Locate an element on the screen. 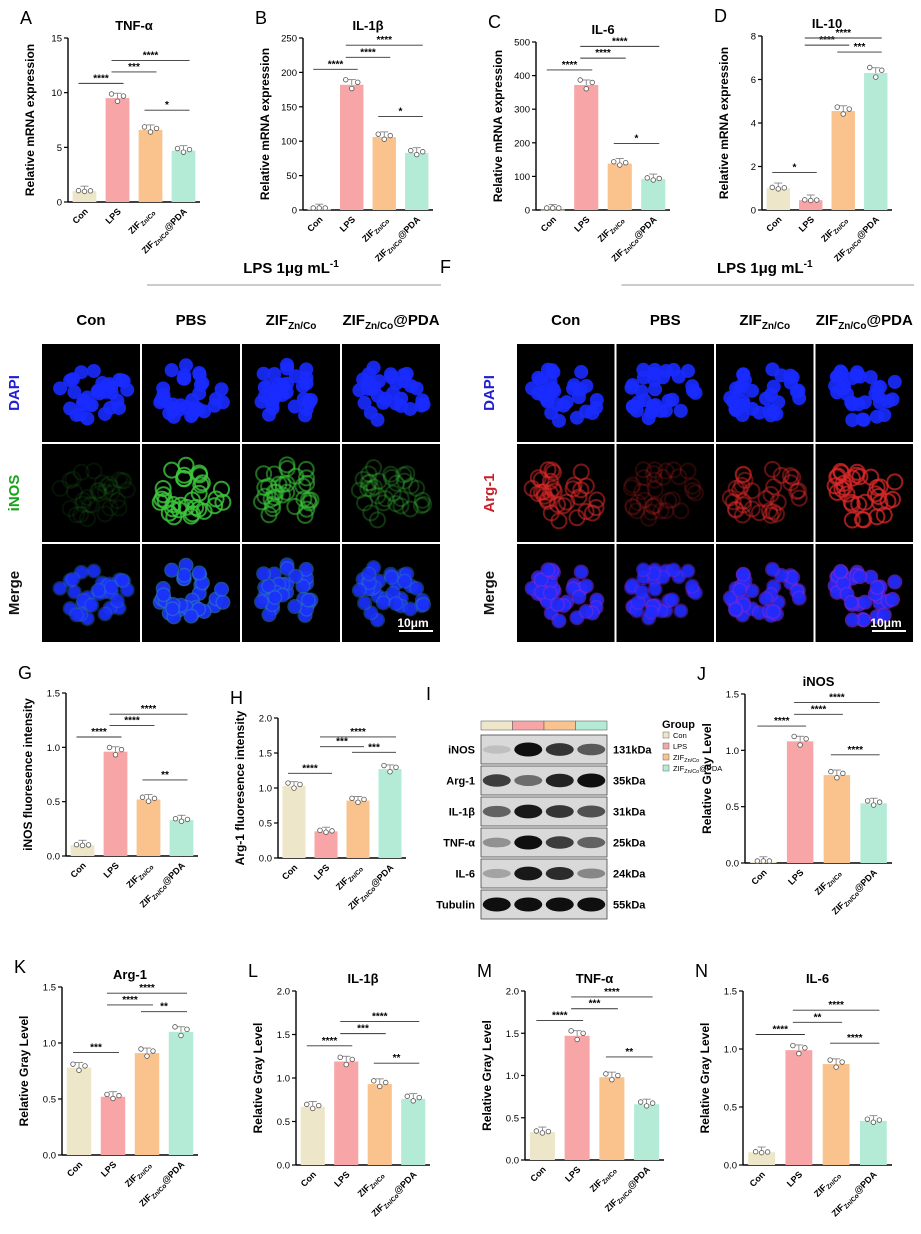 This screenshot has height=1234, width=921. chart-title: TNF-α is located at coordinates (134, 25).